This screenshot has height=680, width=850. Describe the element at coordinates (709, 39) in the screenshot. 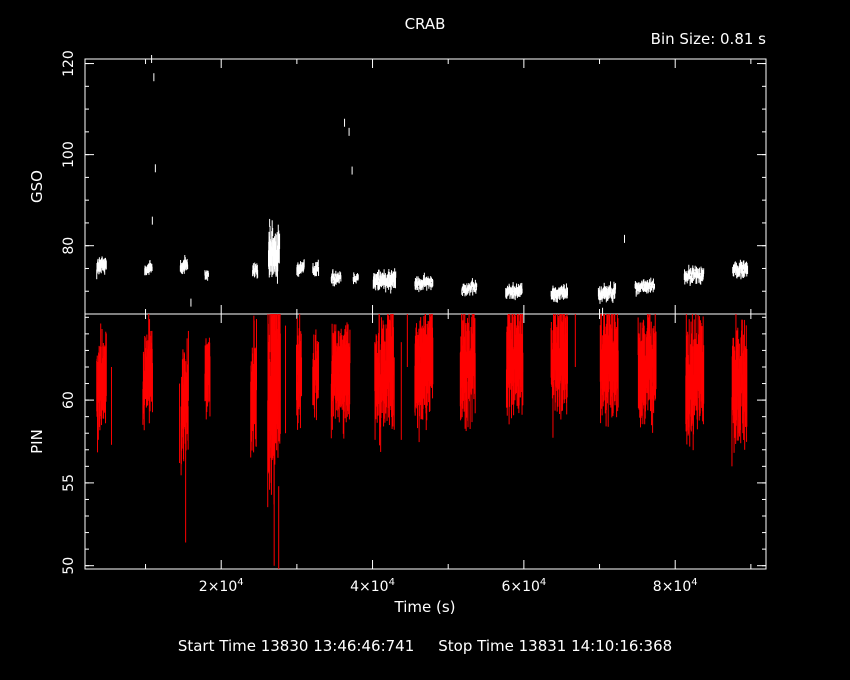

I see `bin-size-label: Bin Size: 0.81 s` at that location.